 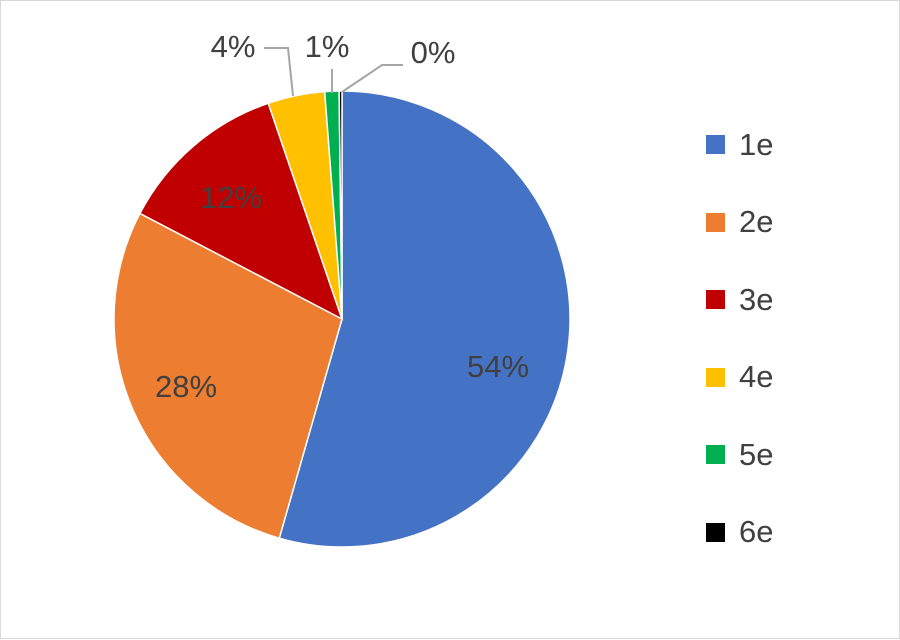 I want to click on data-label-3e: 12%, so click(x=231, y=197).